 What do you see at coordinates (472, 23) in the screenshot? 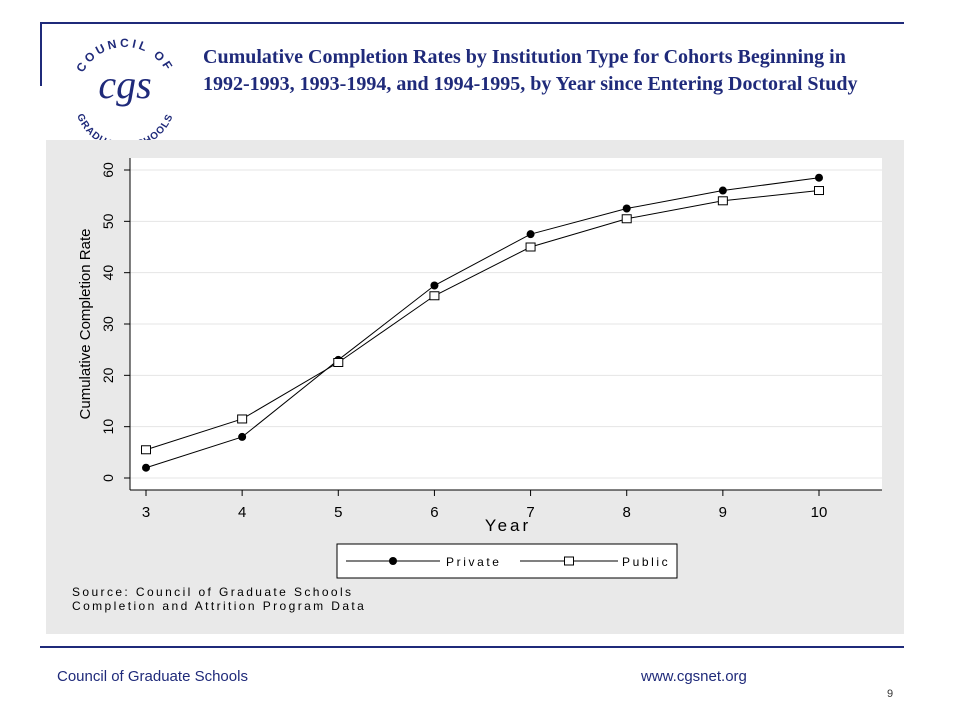
I see `top-rule` at bounding box center [472, 23].